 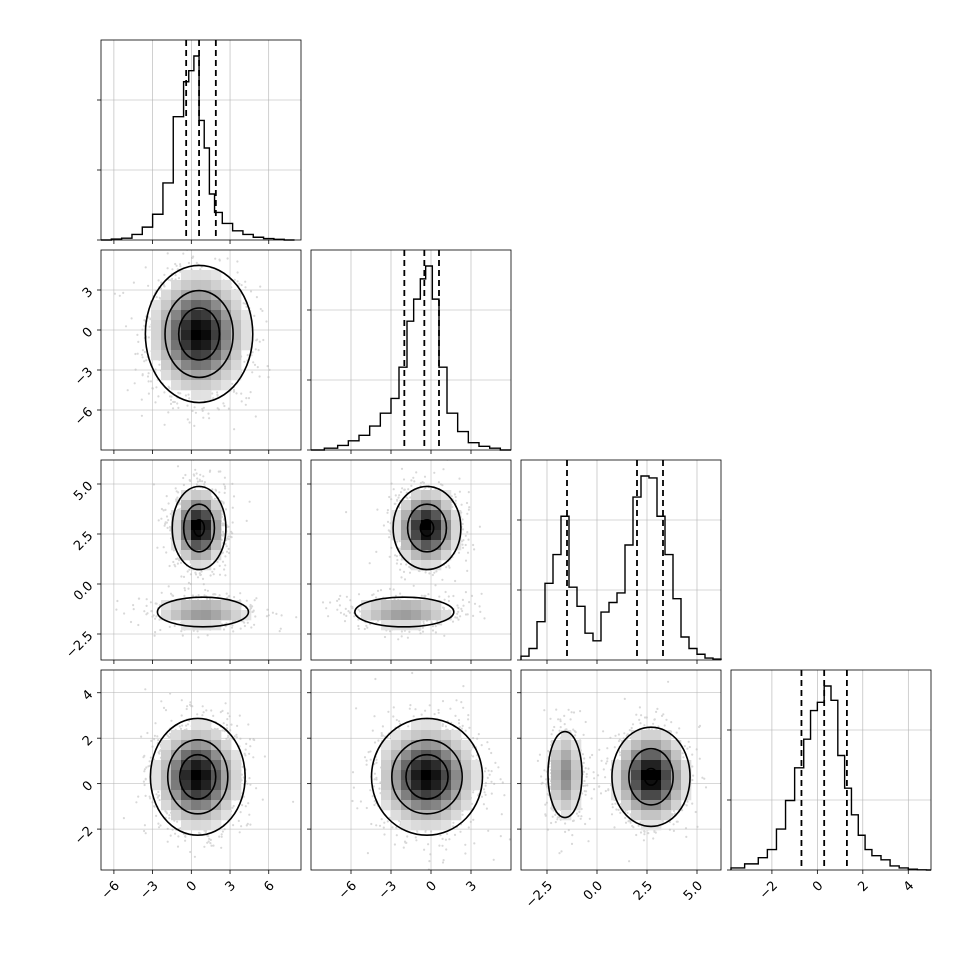 I want to click on panel-content, so click(x=411, y=560).